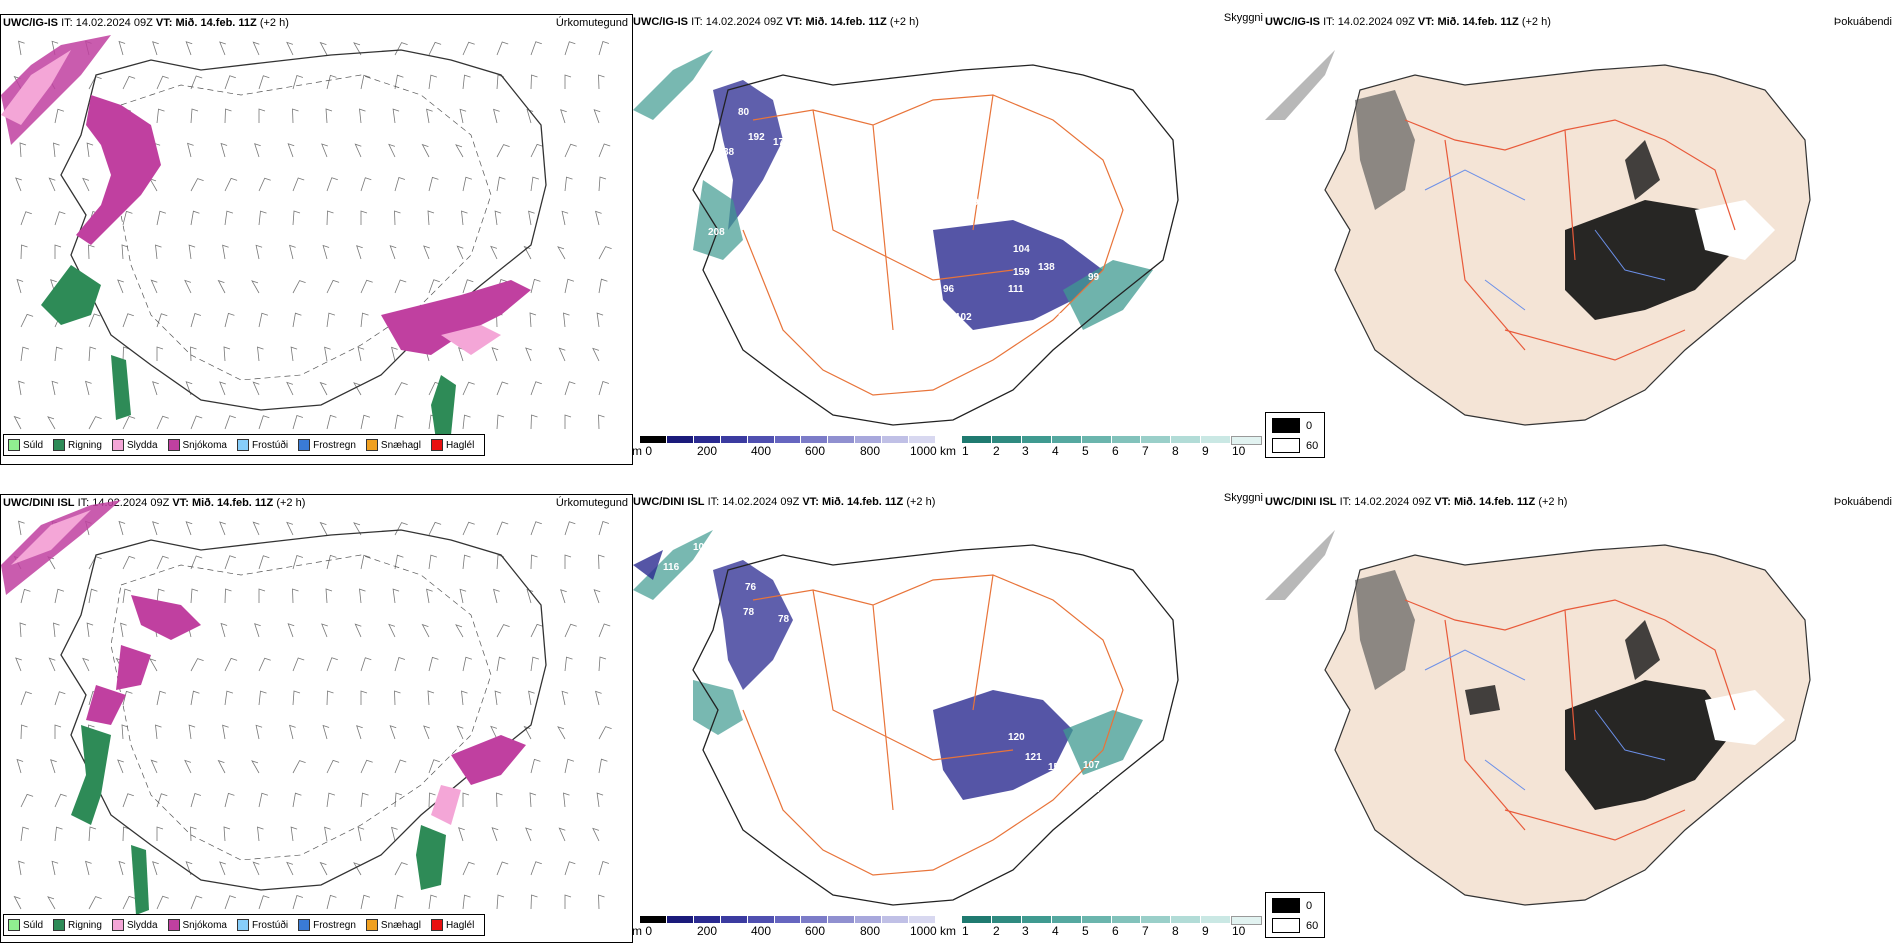 This screenshot has height=950, width=1900. I want to click on tick-label: 8, so click(1175, 451).